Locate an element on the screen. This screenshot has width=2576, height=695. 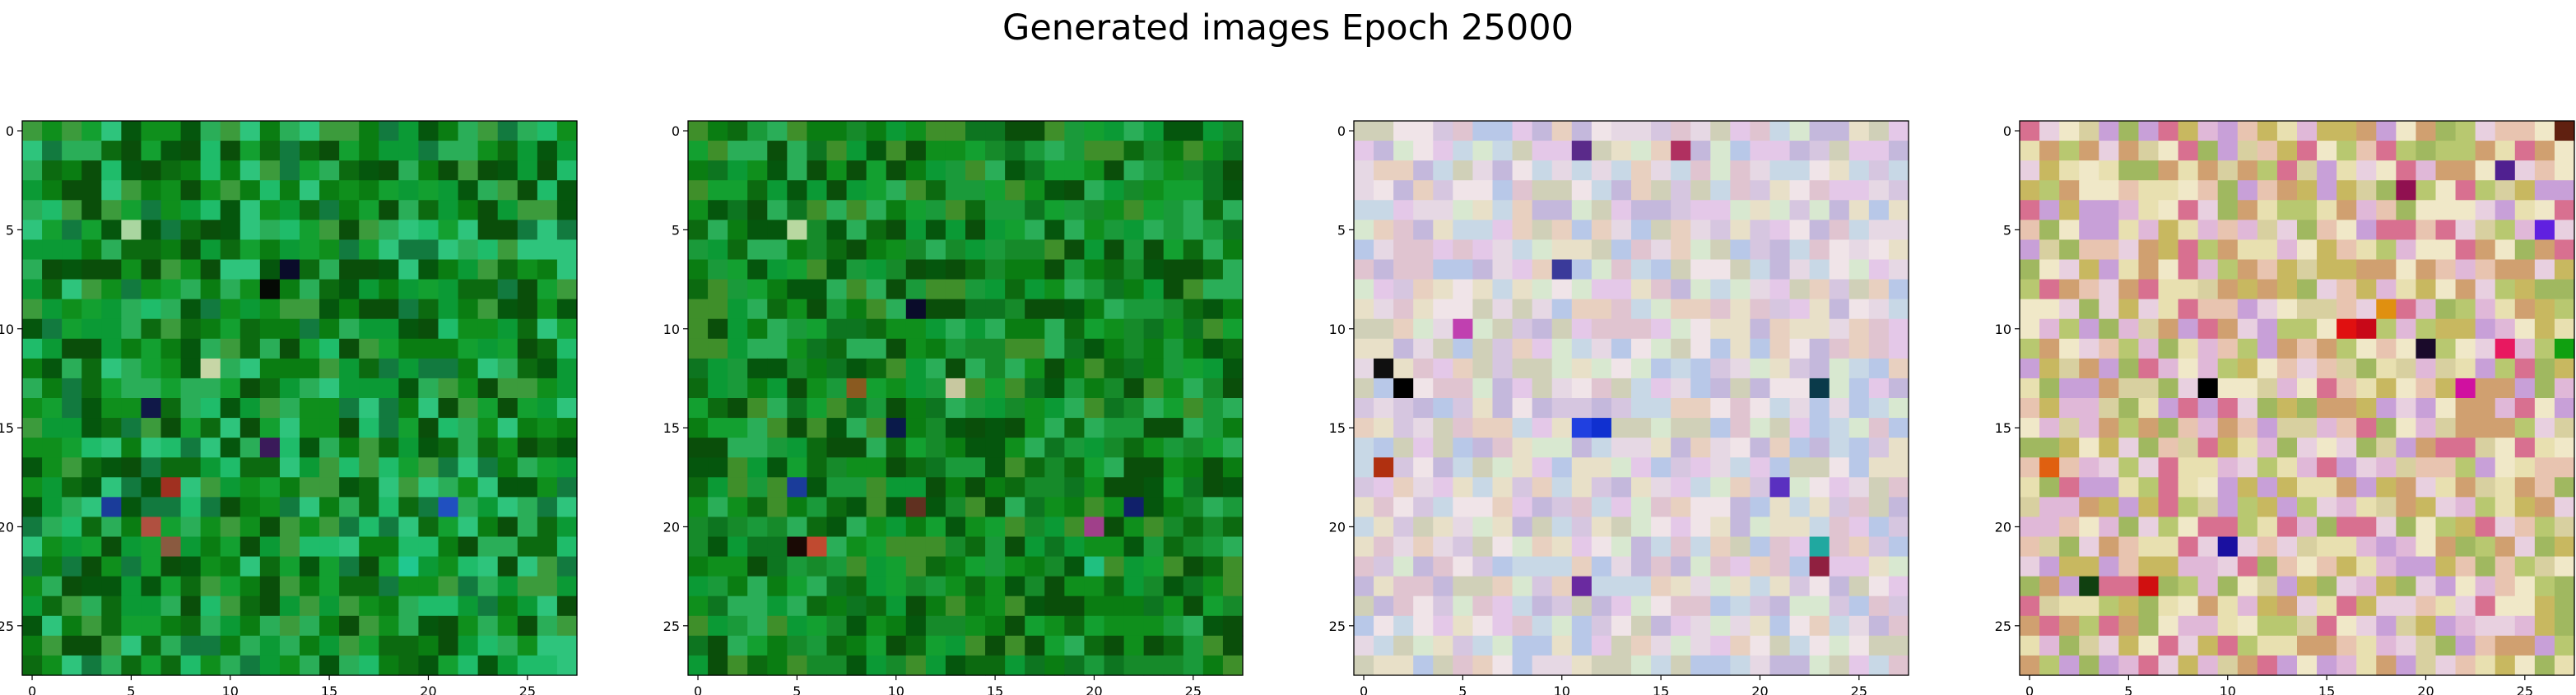
pixel-r14-c4 is located at coordinates (777, 408).